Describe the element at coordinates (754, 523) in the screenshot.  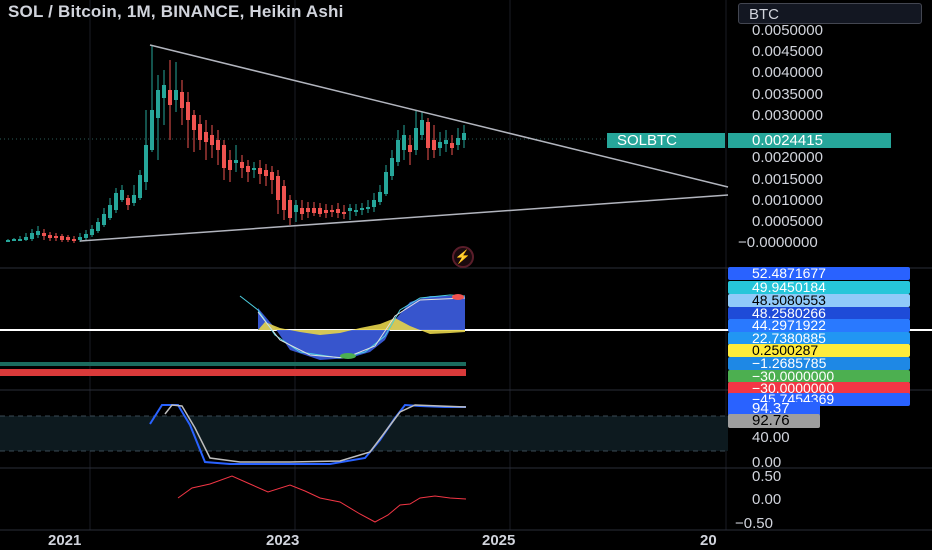
I see `osc-tick-neg: −0.50` at that location.